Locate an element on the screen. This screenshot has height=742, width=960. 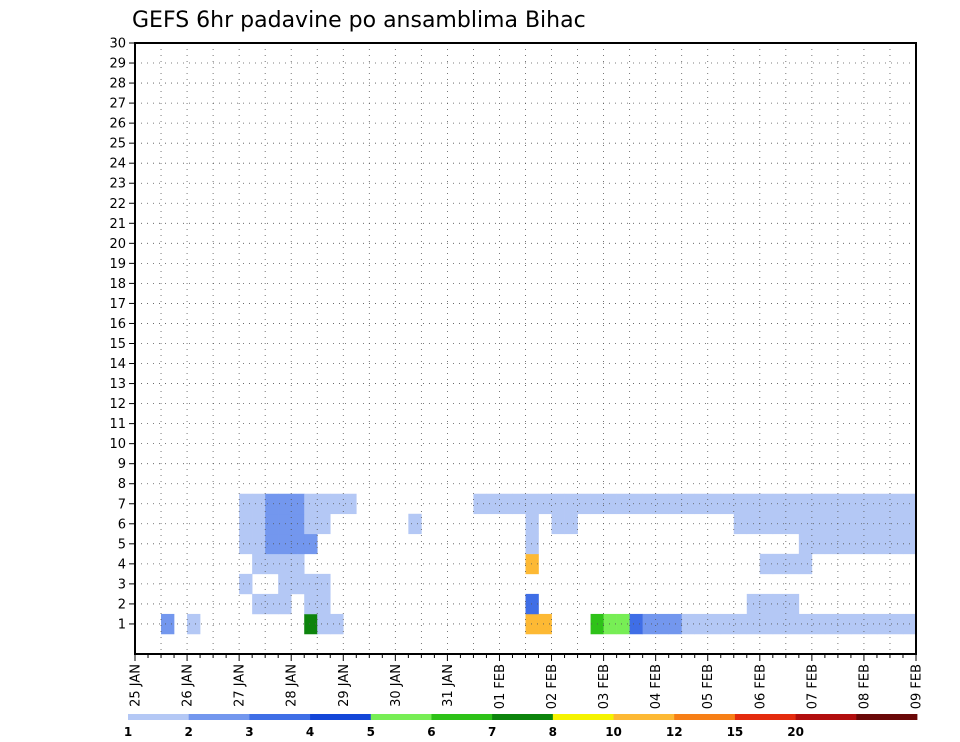
x-tick-label: 28 JAN is located at coordinates (292, 685).